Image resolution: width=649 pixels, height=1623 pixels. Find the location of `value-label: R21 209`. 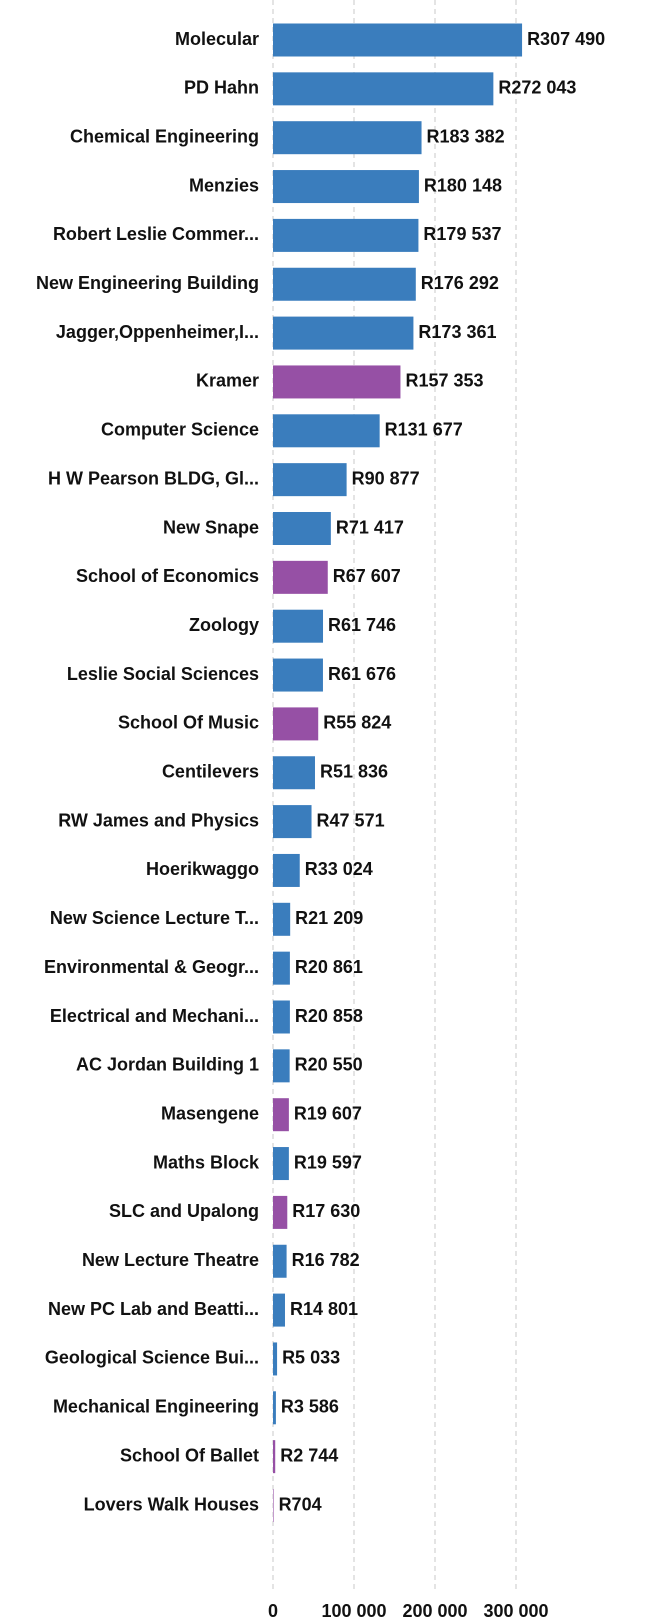

value-label: R21 209 is located at coordinates (329, 918).